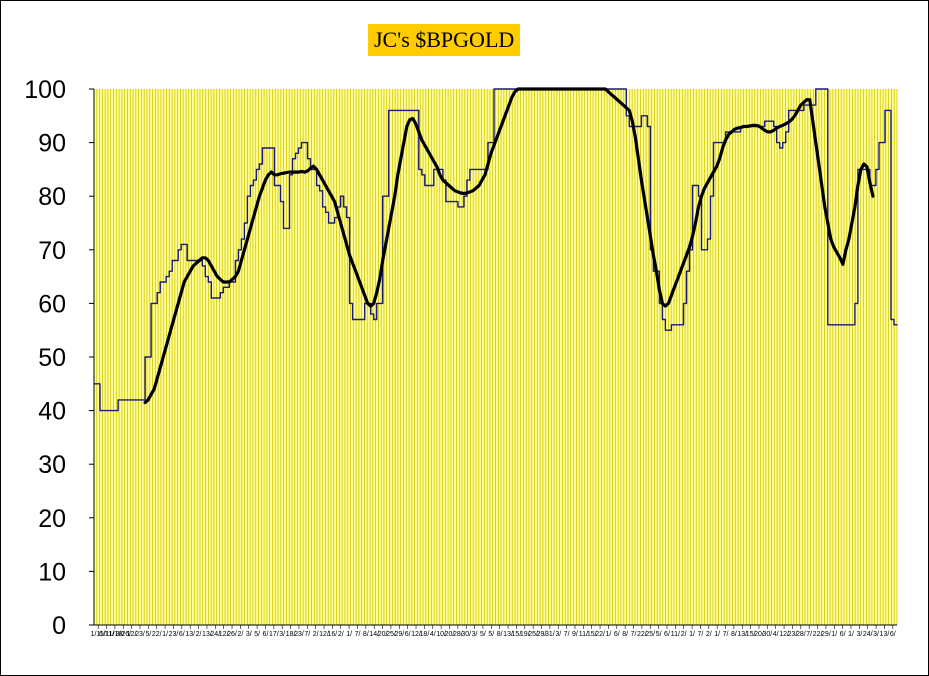 This screenshot has width=929, height=676. Describe the element at coordinates (444, 40) in the screenshot. I see `chart-title: JC's $BPGOLD` at that location.